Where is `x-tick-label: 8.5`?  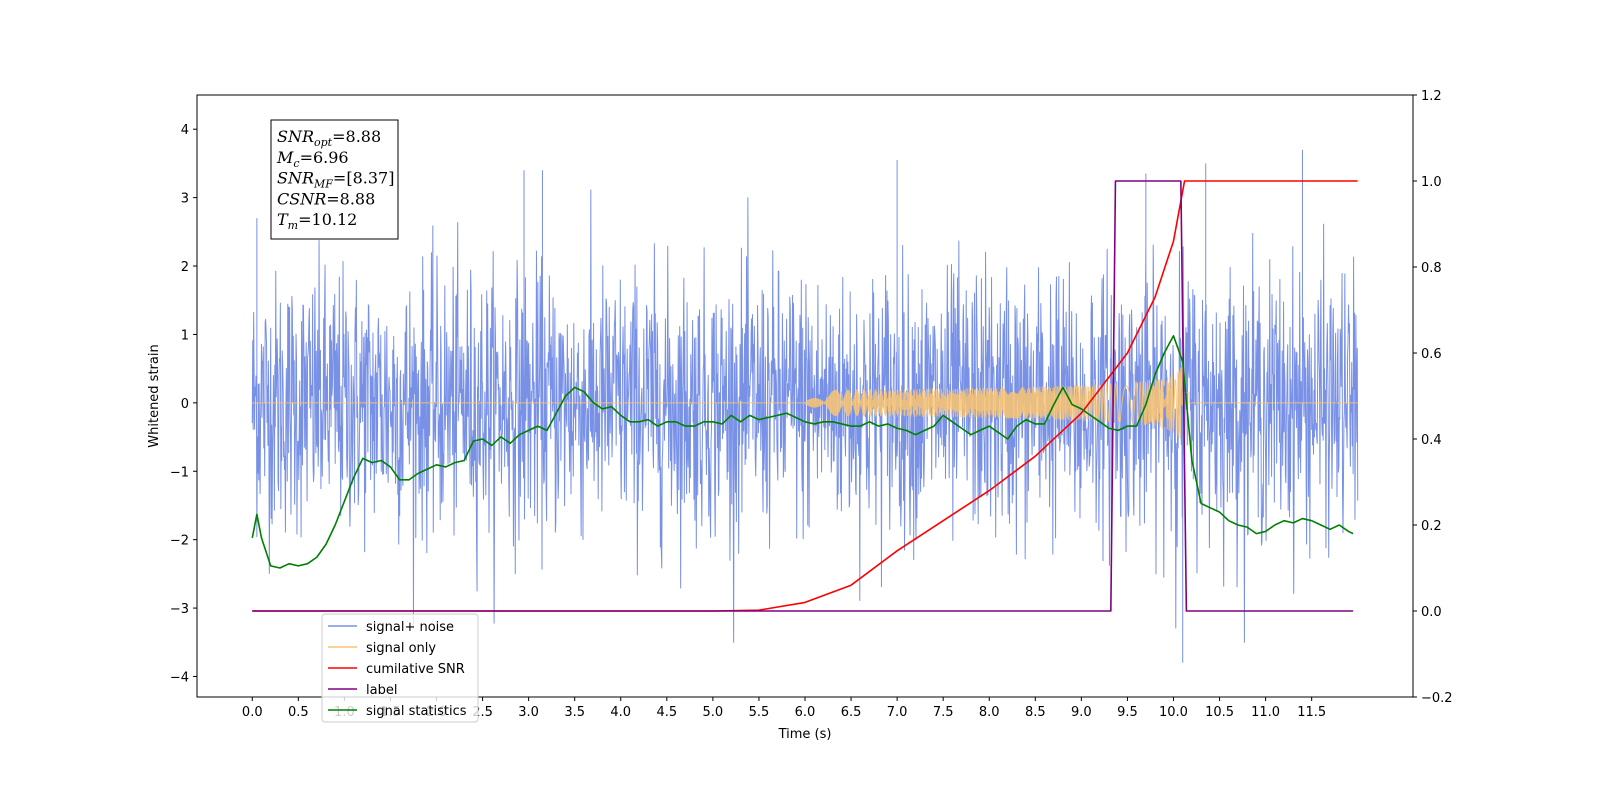
x-tick-label: 8.5 is located at coordinates (1035, 712).